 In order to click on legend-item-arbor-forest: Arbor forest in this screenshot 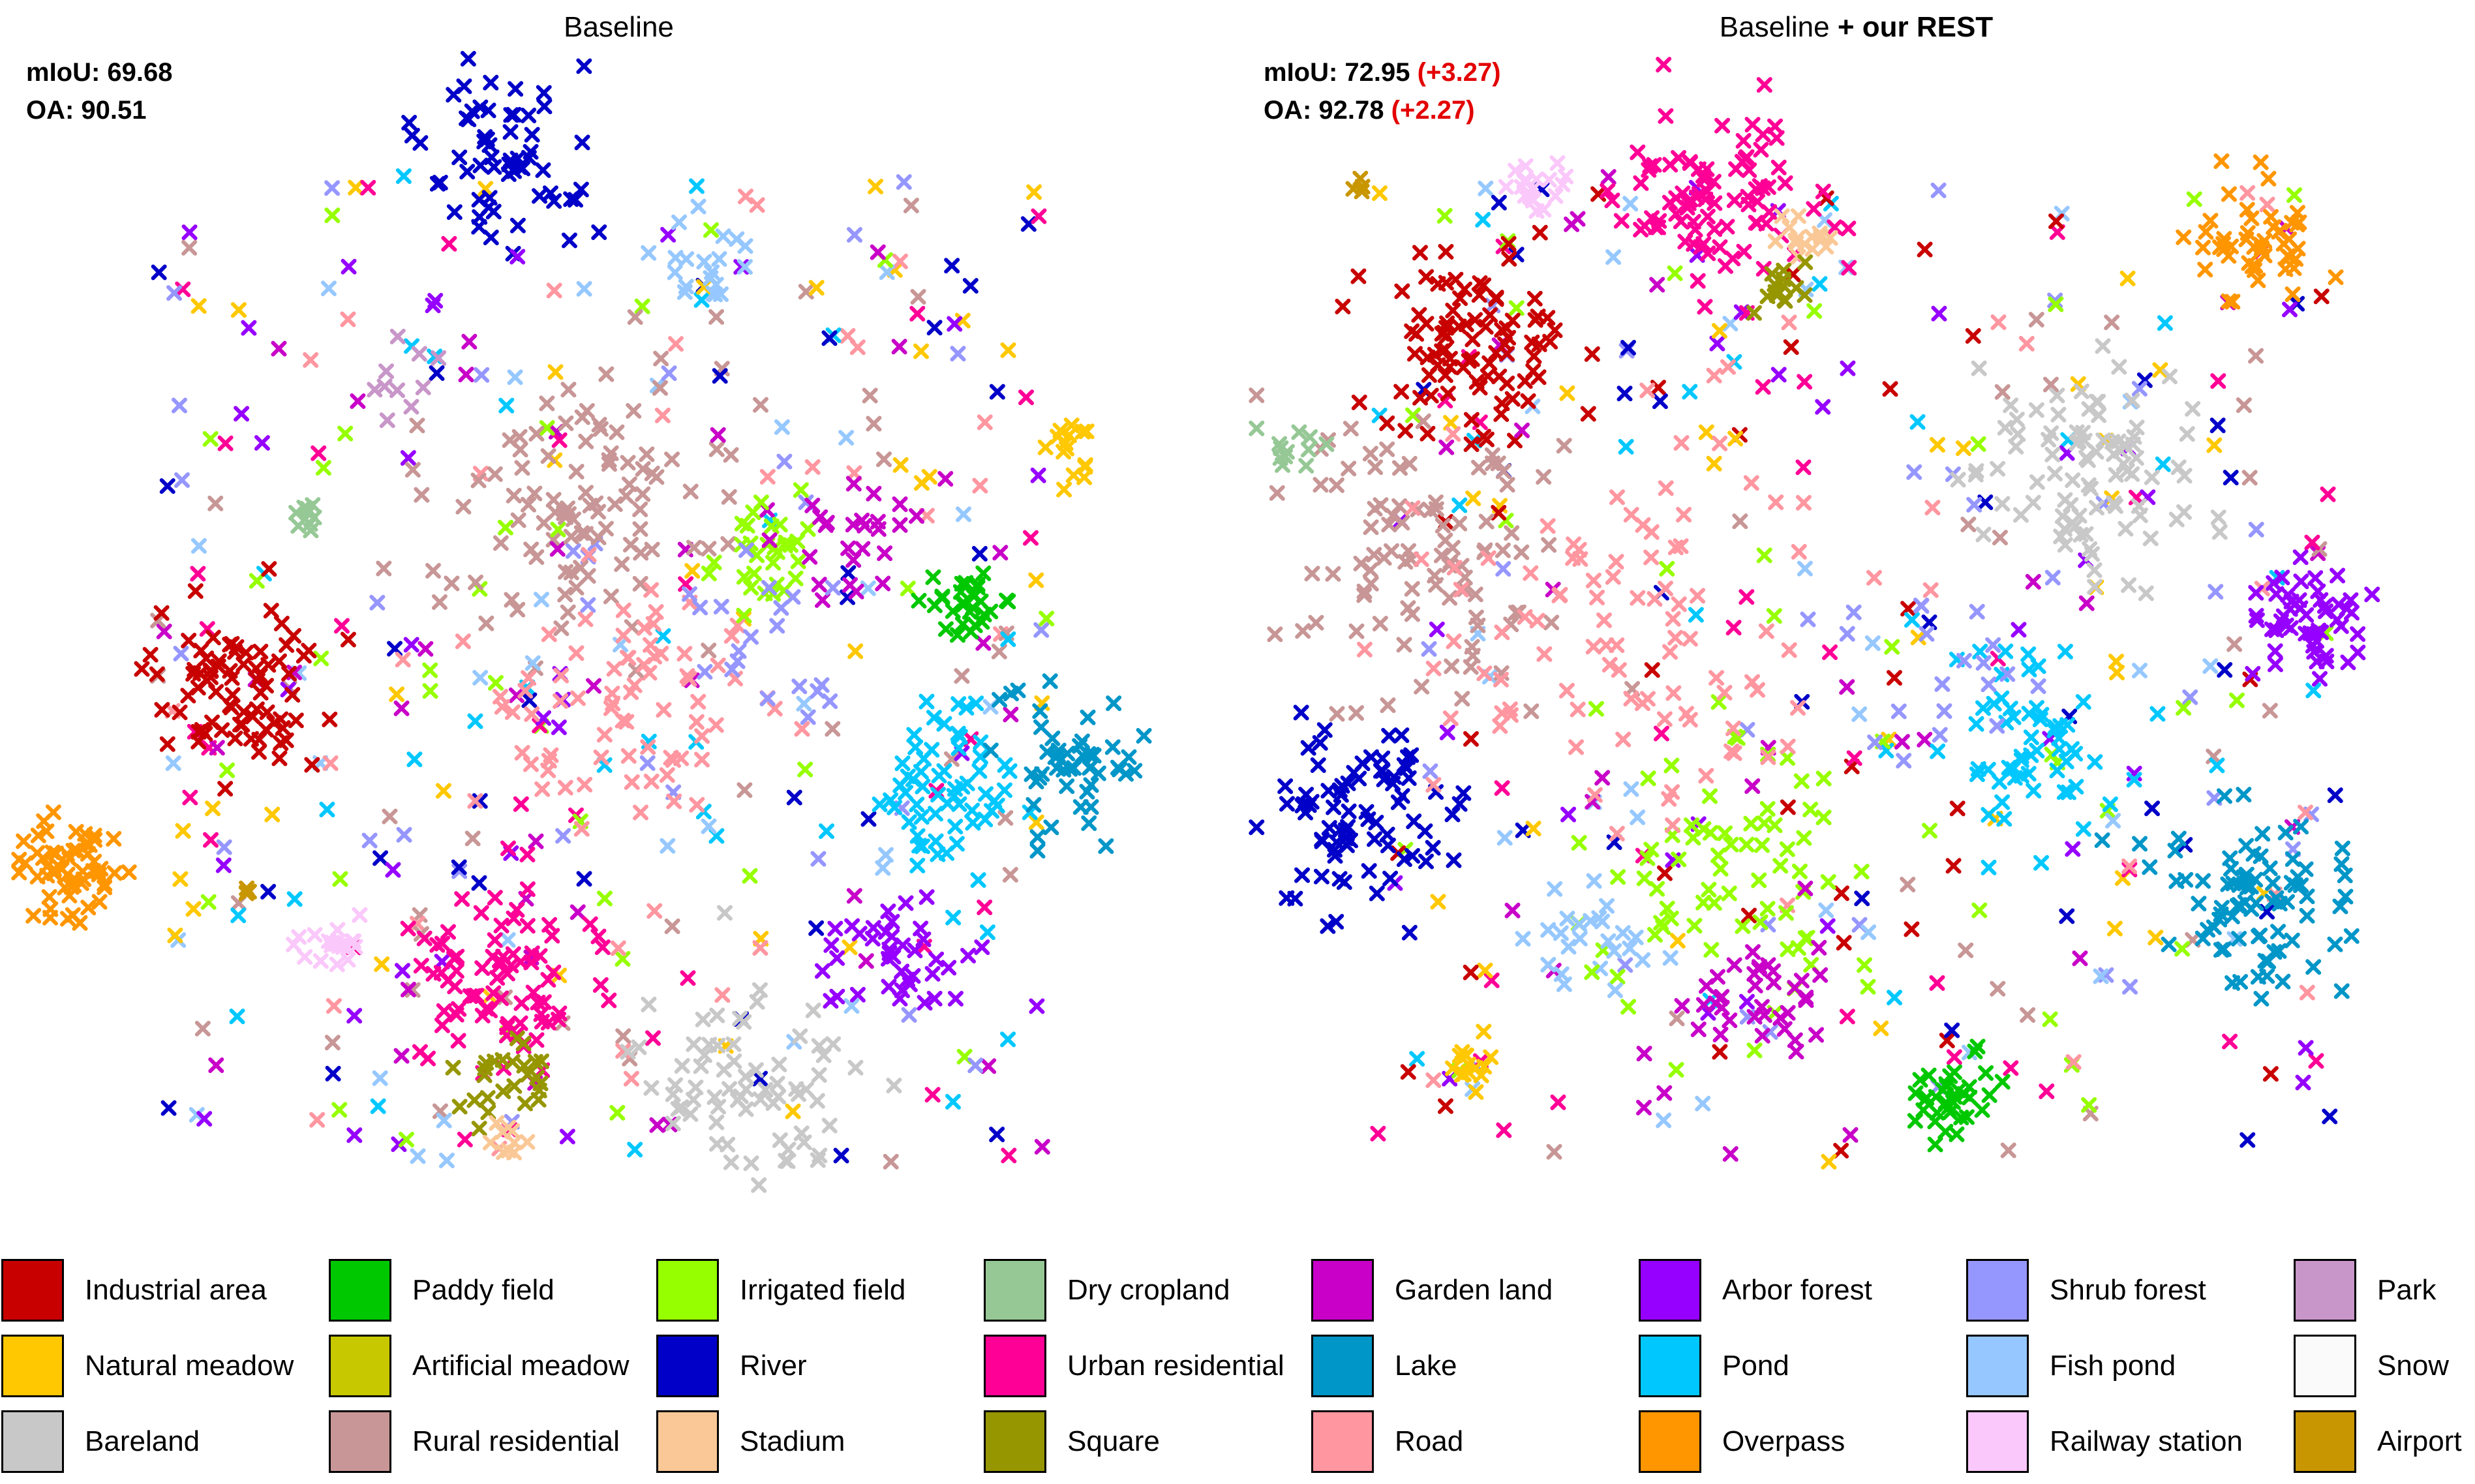, I will do `click(1800, 1291)`.